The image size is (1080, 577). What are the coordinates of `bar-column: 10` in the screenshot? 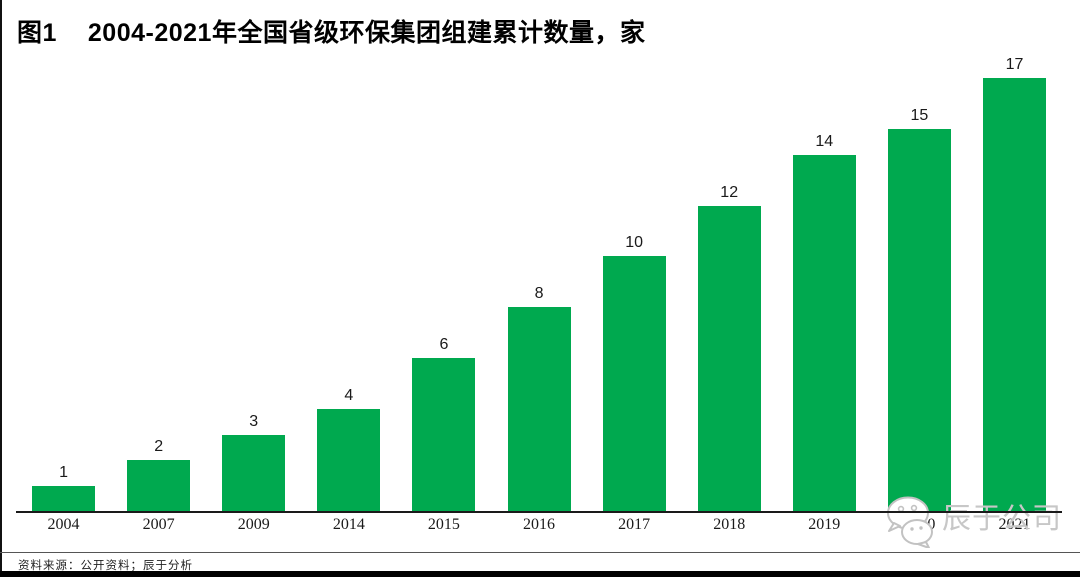 It's located at (634, 284).